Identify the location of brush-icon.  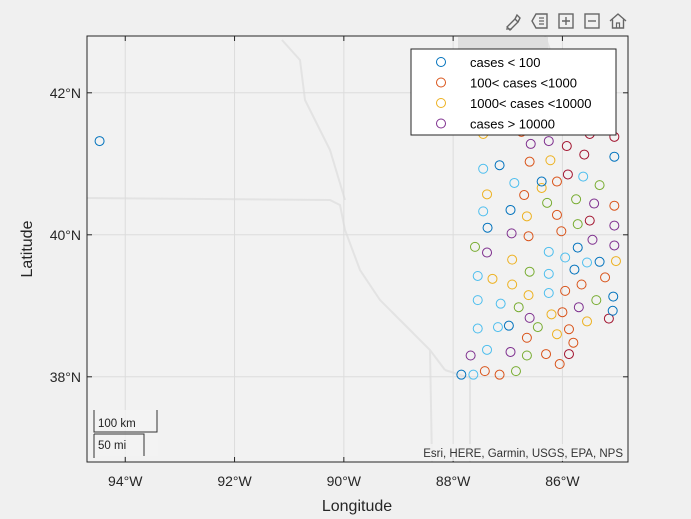
(514, 21).